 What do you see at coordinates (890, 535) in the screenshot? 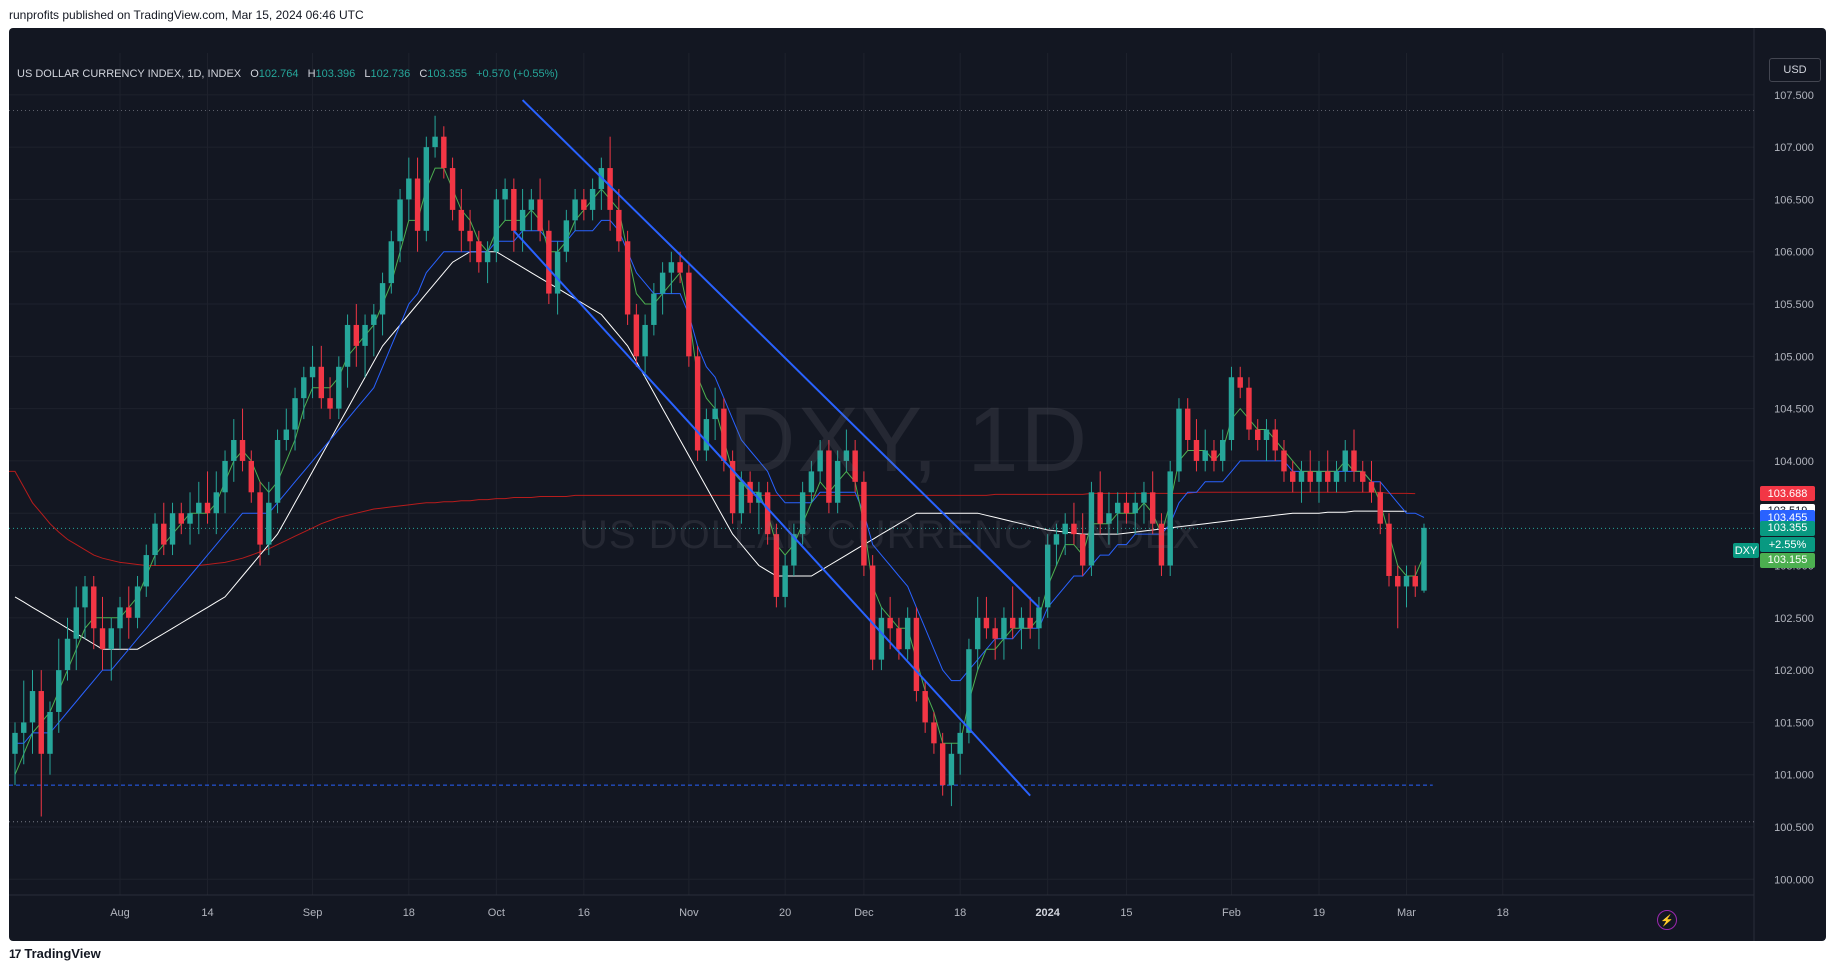
I see `watermark-name: US DOLLAR CURRENCY INDEX` at bounding box center [890, 535].